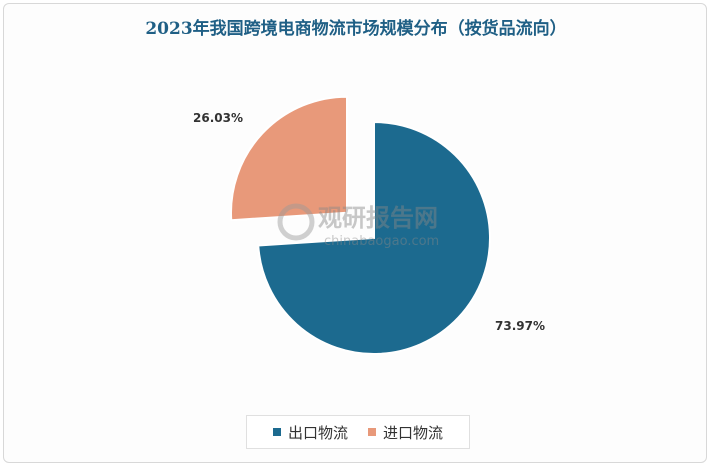  Describe the element at coordinates (276, 432) in the screenshot. I see `legend-swatch-export` at that location.